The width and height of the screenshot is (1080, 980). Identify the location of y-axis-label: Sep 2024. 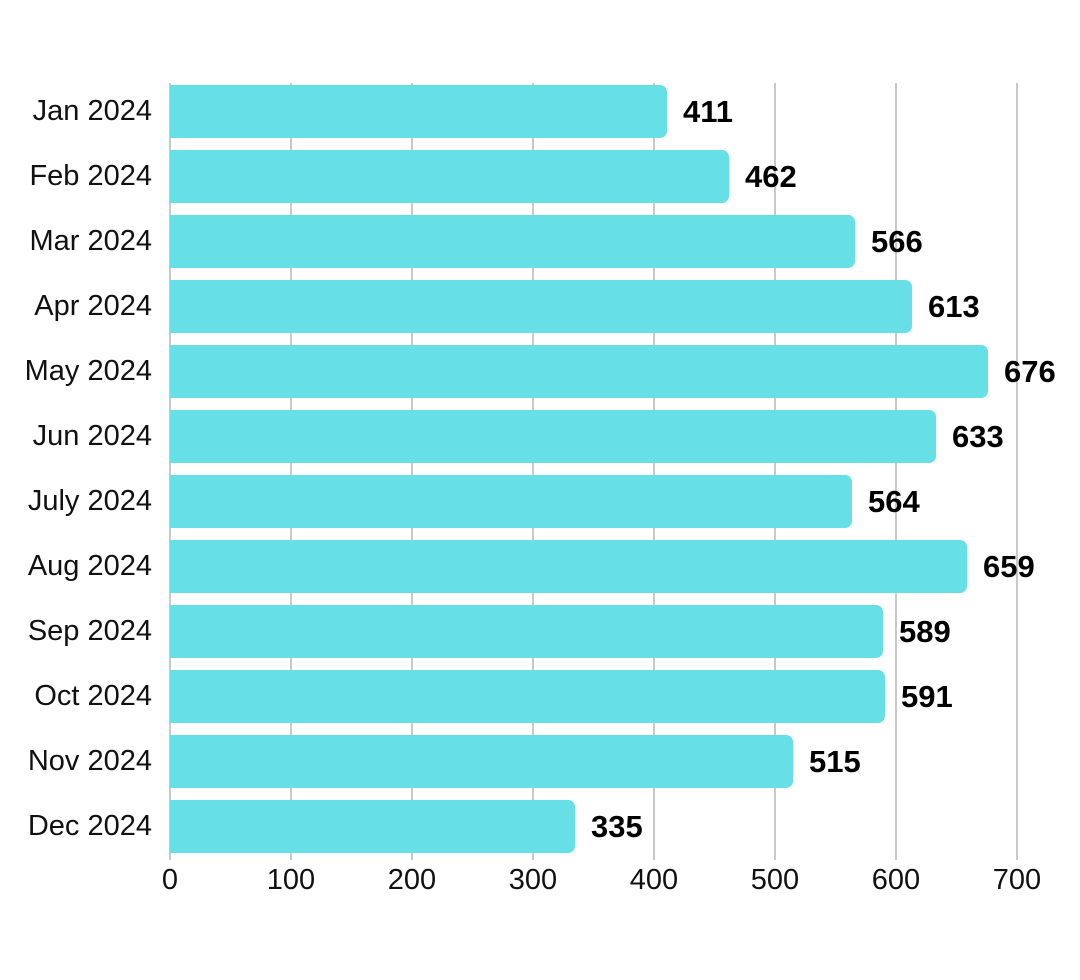
(89, 631).